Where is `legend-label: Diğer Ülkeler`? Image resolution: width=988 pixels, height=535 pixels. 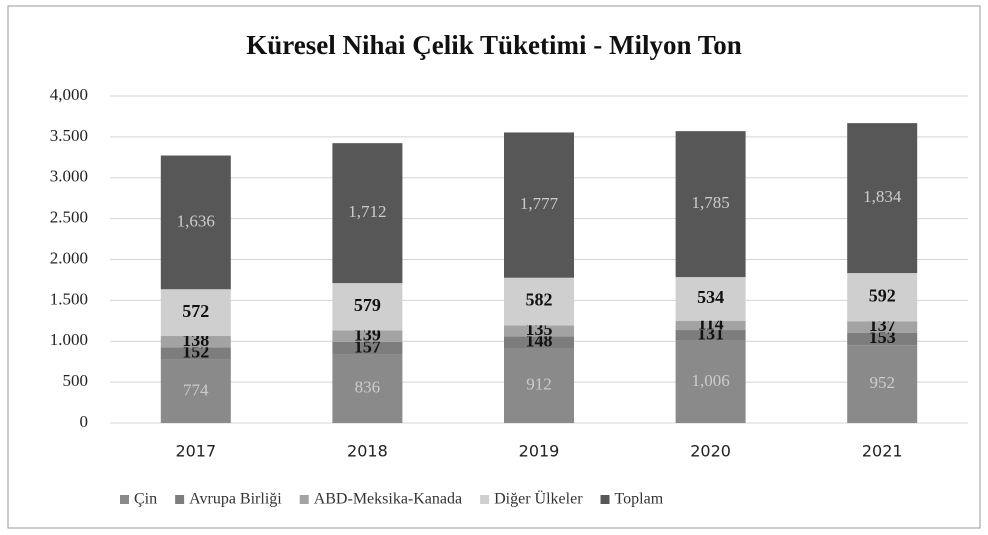 legend-label: Diğer Ülkeler is located at coordinates (538, 499).